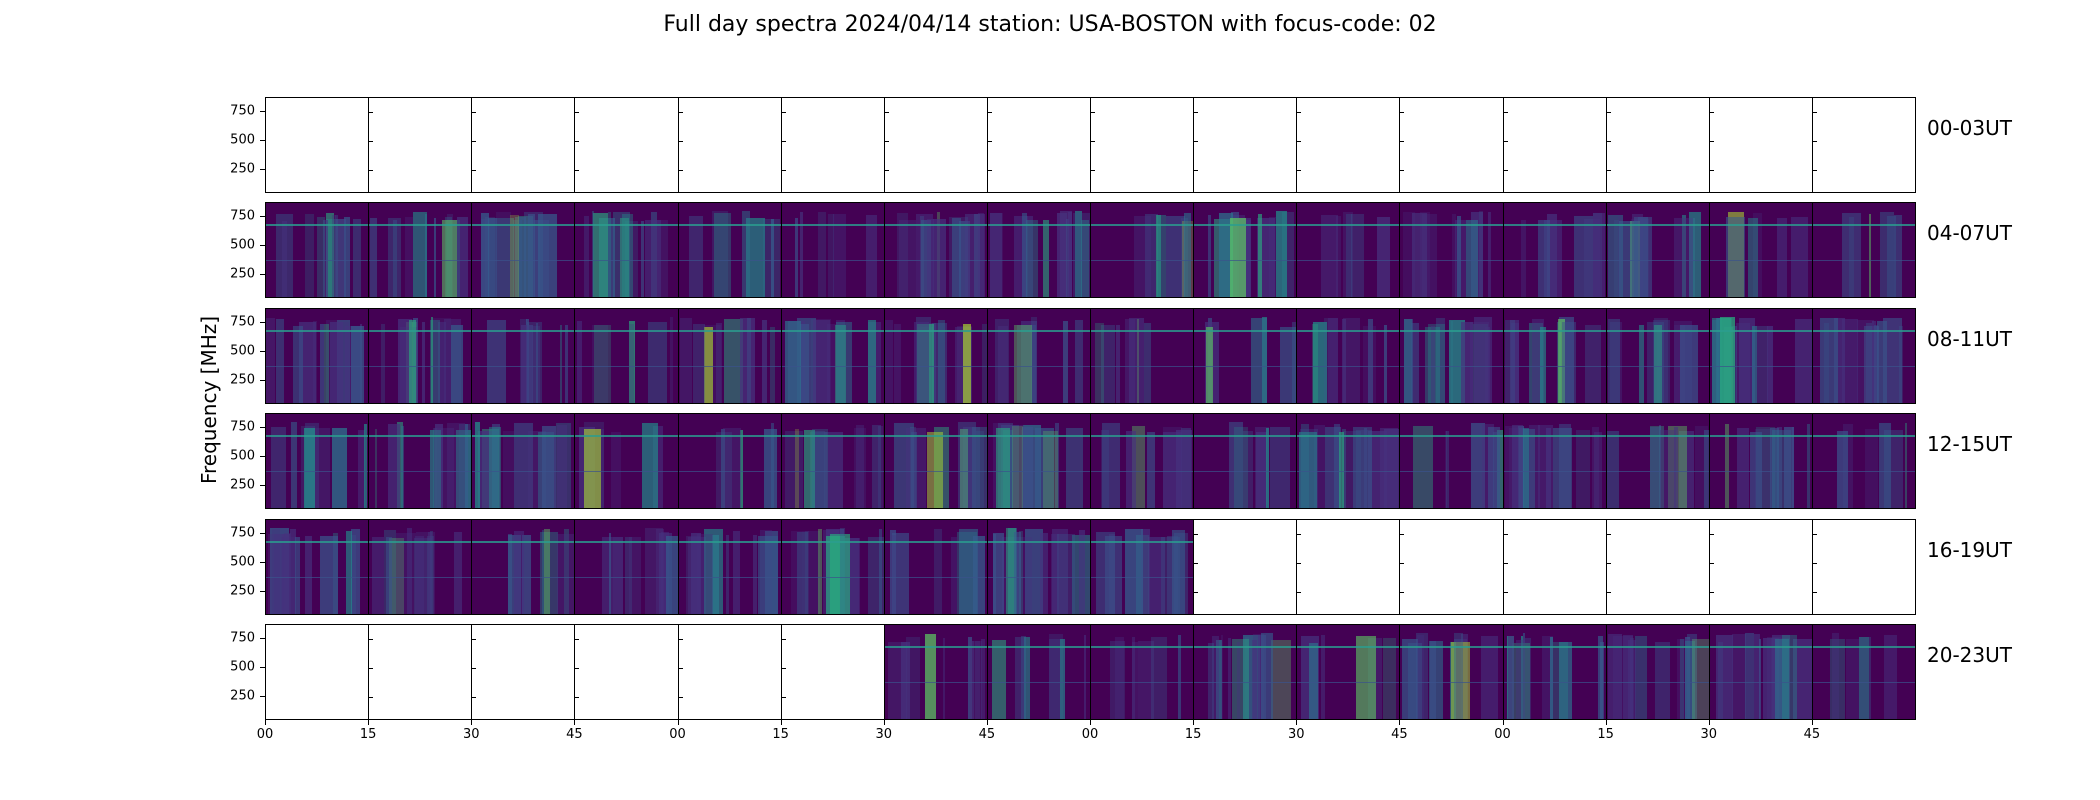 Image resolution: width=2100 pixels, height=800 pixels. What do you see at coordinates (242, 638) in the screenshot?
I see `y-tick-label: 750` at bounding box center [242, 638].